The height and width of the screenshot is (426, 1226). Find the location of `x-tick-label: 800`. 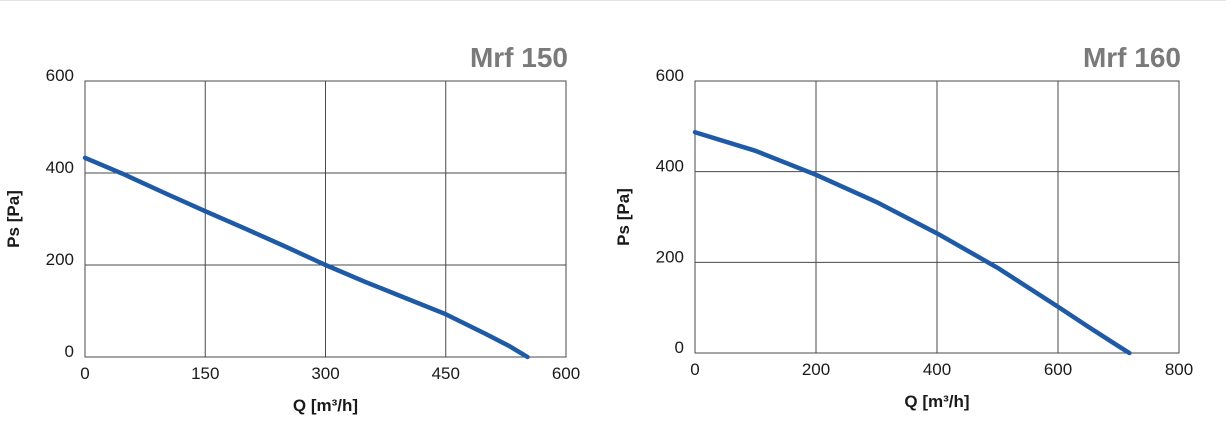

x-tick-label: 800 is located at coordinates (1179, 369).